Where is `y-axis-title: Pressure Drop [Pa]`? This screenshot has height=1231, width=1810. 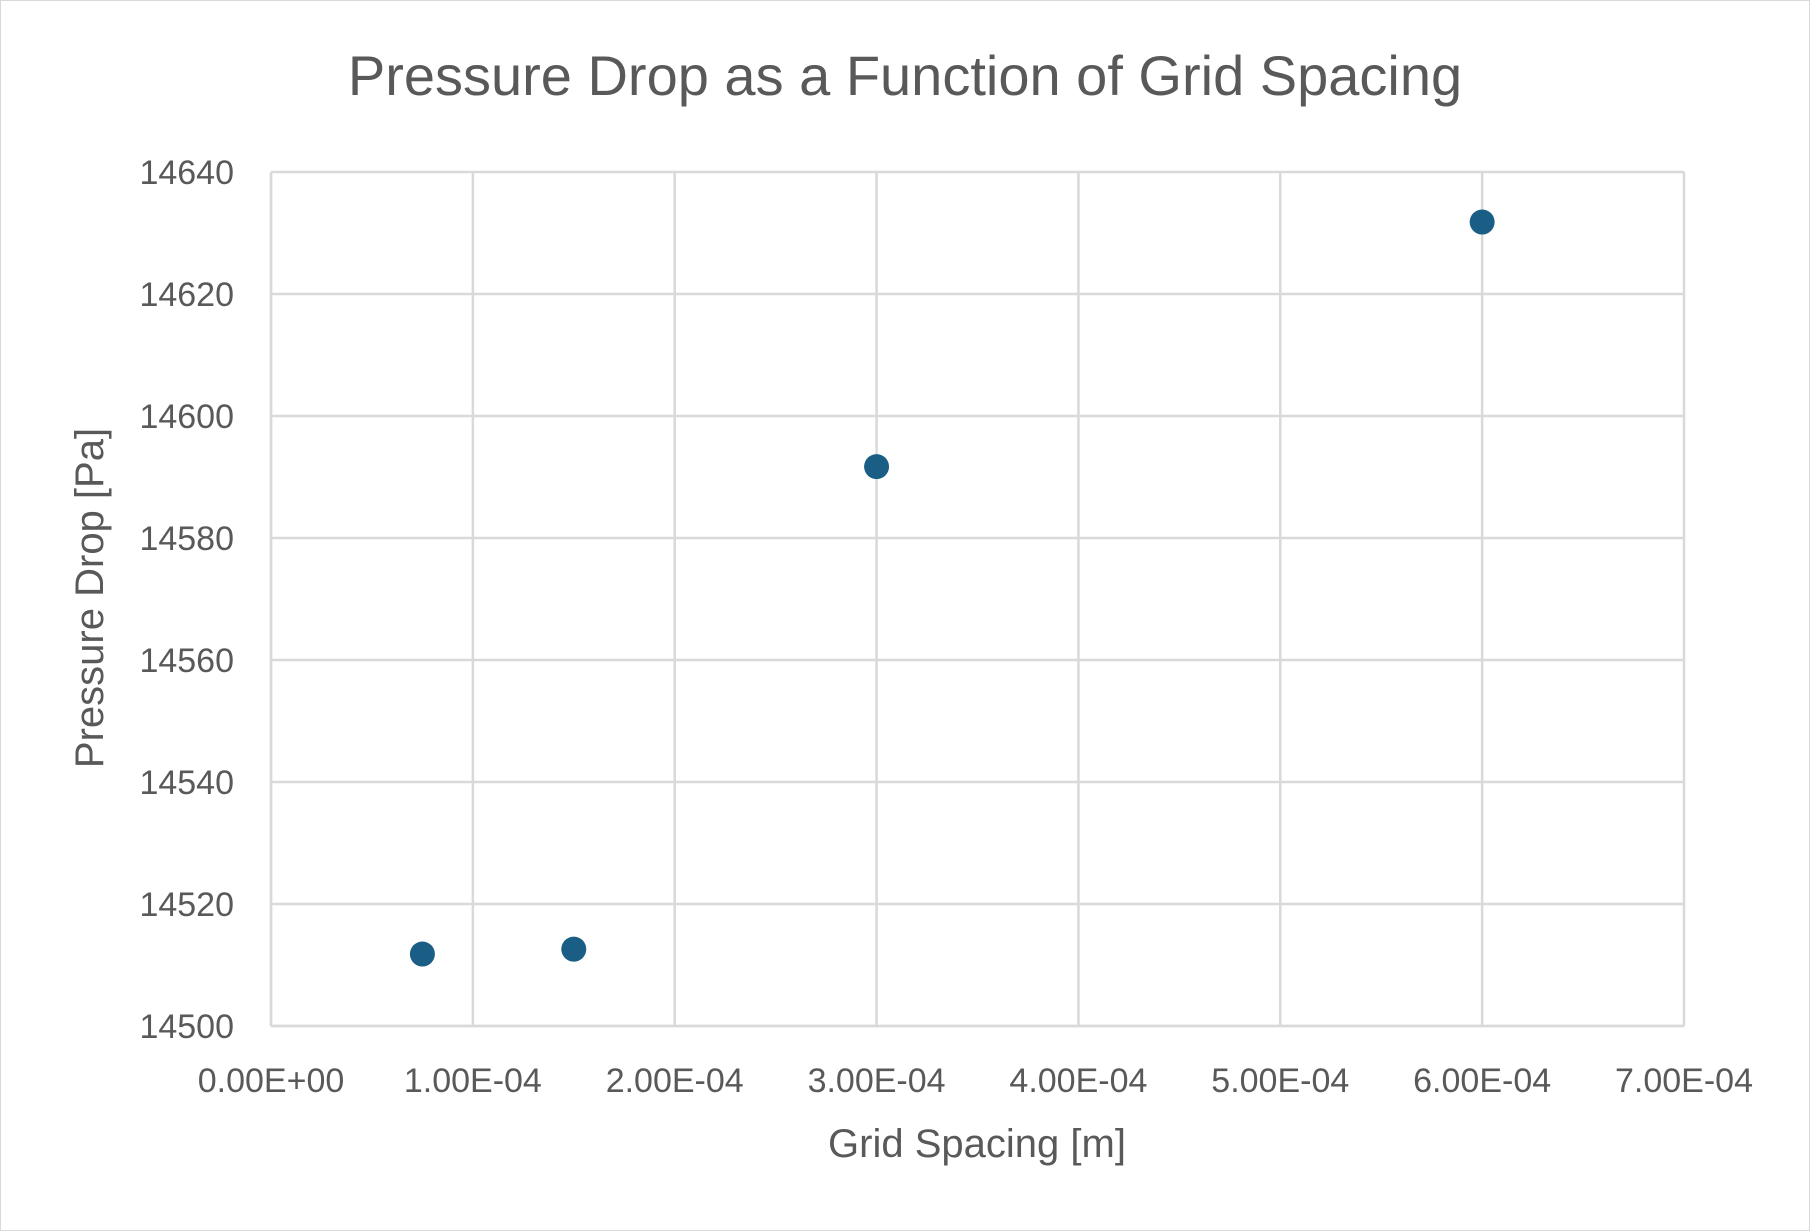
y-axis-title: Pressure Drop [Pa] is located at coordinates (90, 598).